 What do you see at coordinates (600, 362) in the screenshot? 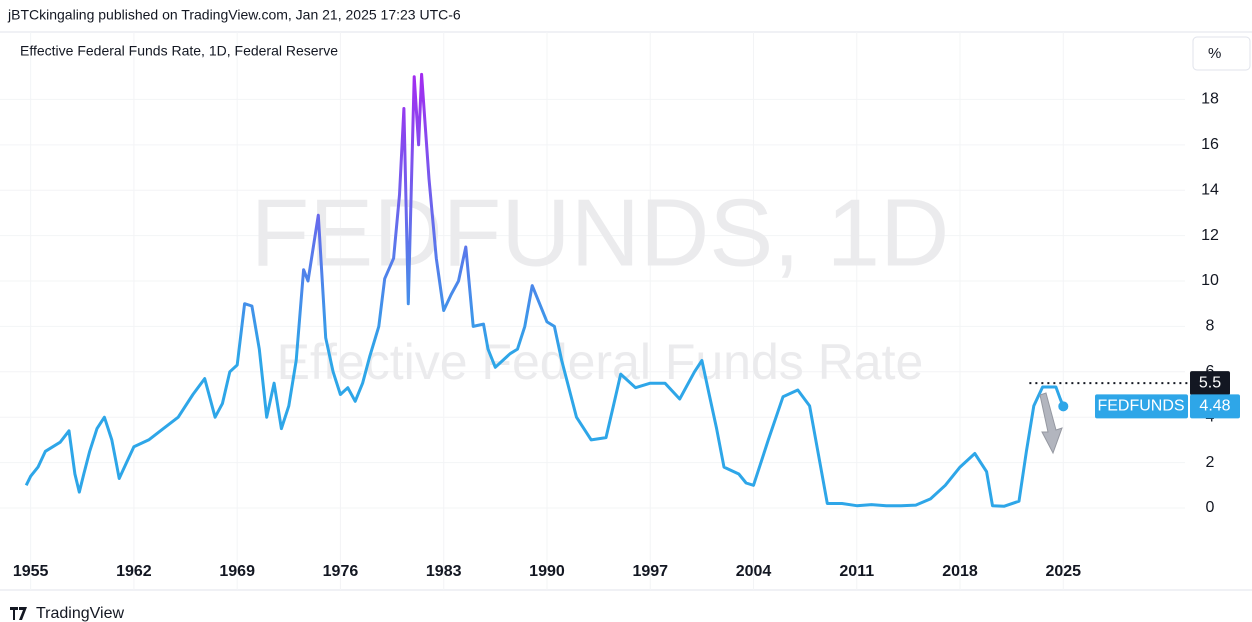
I see `watermark-subtitle: Effective Federal Funds Rate` at bounding box center [600, 362].